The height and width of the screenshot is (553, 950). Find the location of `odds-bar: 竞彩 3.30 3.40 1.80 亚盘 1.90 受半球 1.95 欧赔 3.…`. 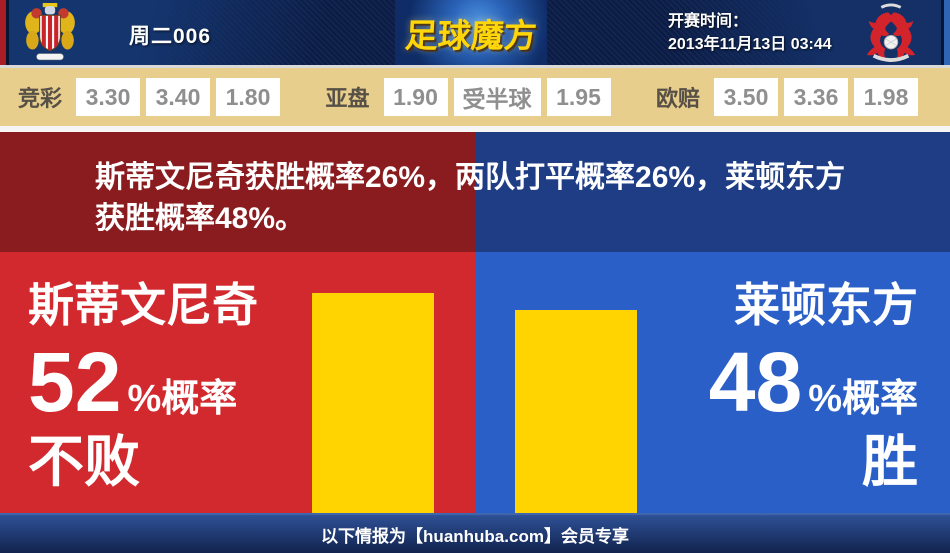

odds-bar: 竞彩 3.30 3.40 1.80 亚盘 1.90 受半球 1.95 欧赔 3.… is located at coordinates (475, 97).